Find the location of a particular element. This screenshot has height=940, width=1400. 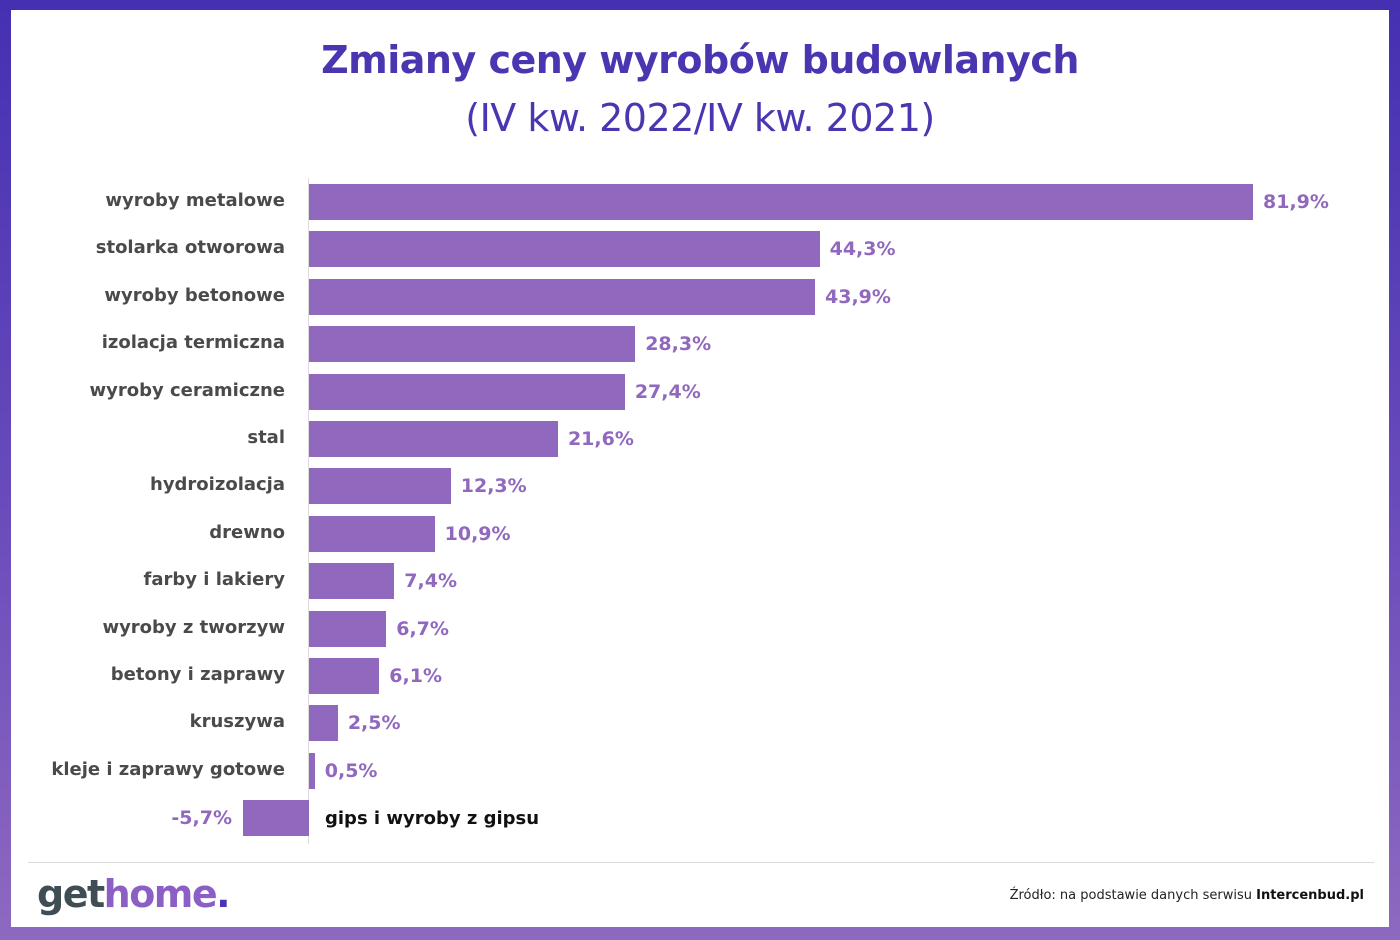

chart-subtitle: (IV kw. 2022/IV kw. 2021) is located at coordinates (700, 118).